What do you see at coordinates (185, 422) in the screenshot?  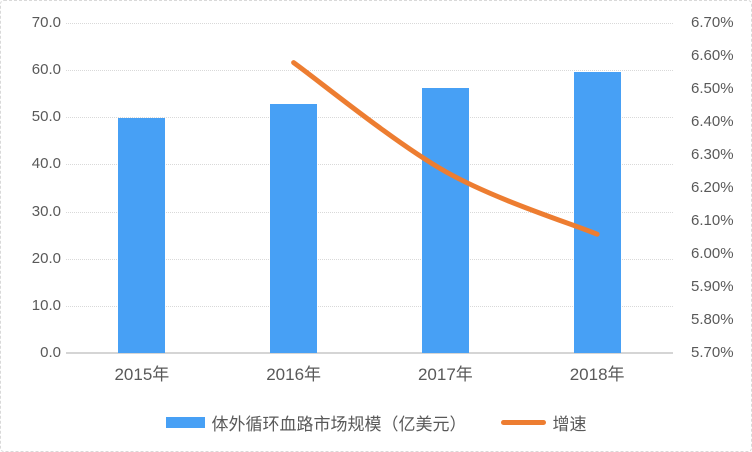 I see `legend-bar-swatch` at bounding box center [185, 422].